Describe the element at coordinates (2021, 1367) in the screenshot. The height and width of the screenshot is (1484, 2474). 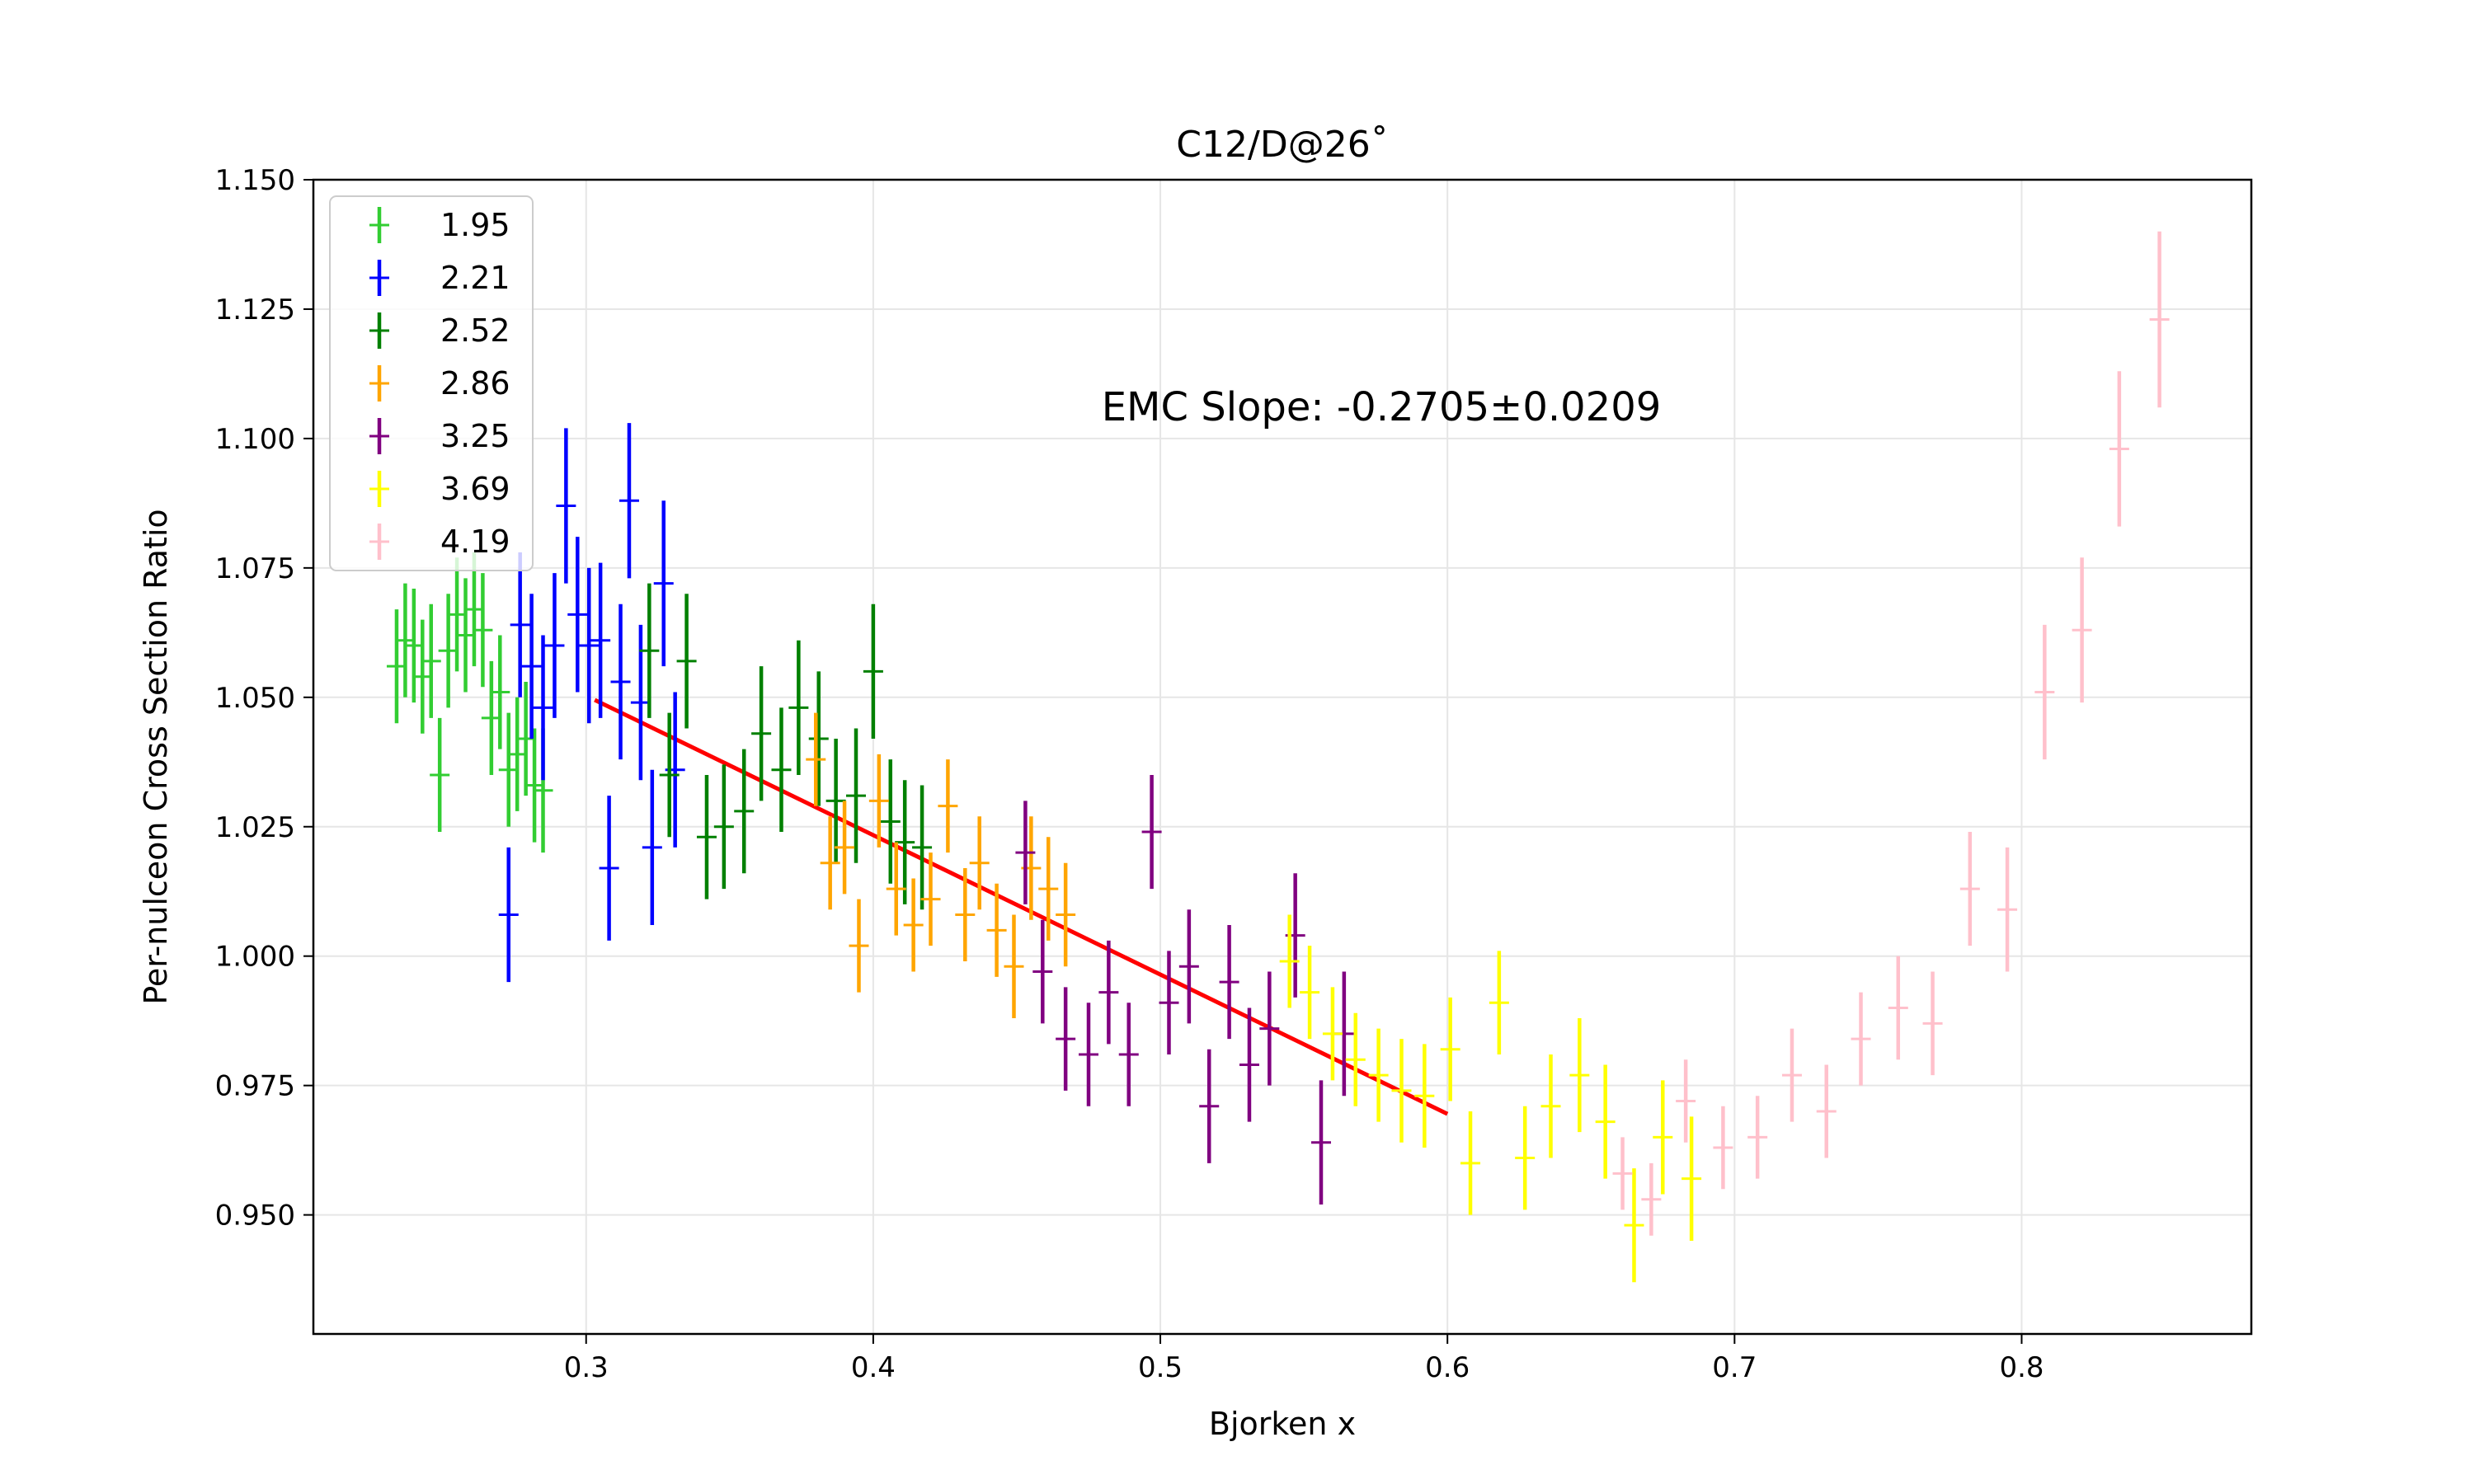
I see `x-tick-label: 0.8` at that location.